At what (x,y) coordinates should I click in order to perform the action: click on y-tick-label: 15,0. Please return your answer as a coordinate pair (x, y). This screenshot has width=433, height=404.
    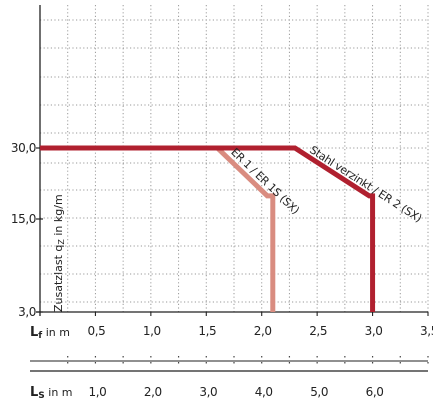
    Looking at the image, I should click on (23, 219).